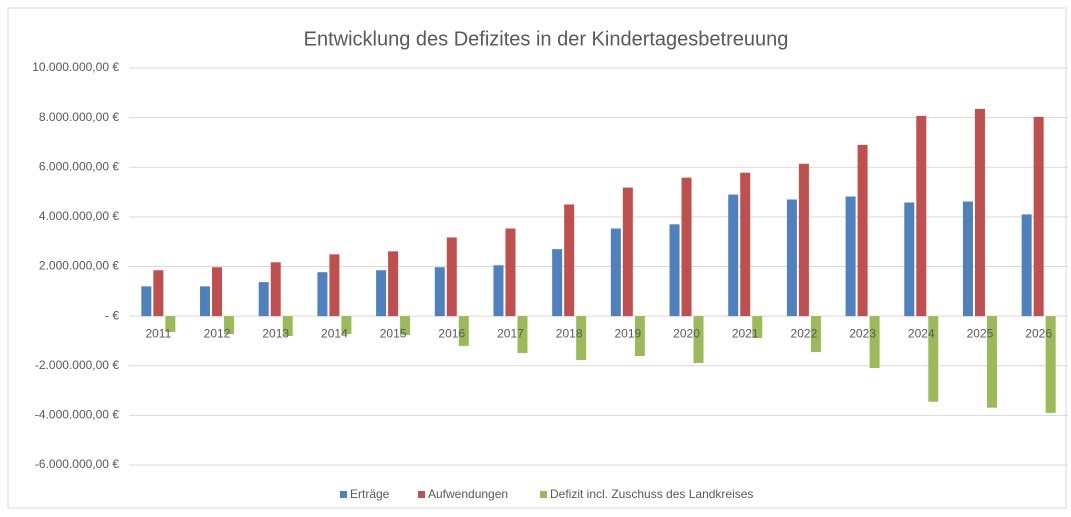 This screenshot has height=517, width=1071. I want to click on x-tick-label: 2016, so click(451, 333).